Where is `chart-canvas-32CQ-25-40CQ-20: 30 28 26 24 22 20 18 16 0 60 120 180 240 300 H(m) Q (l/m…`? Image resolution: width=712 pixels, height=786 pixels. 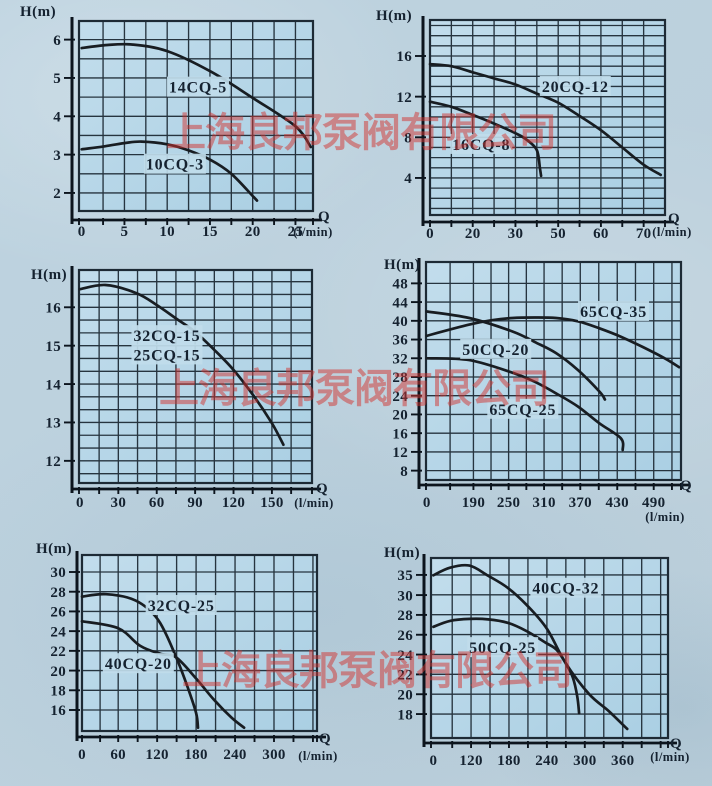
chart-canvas-32CQ-25-40CQ-20: 30 28 26 24 22 20 18 16 0 60 120 180 240 300 H(m) Q (l/m… is located at coordinates (186, 652).